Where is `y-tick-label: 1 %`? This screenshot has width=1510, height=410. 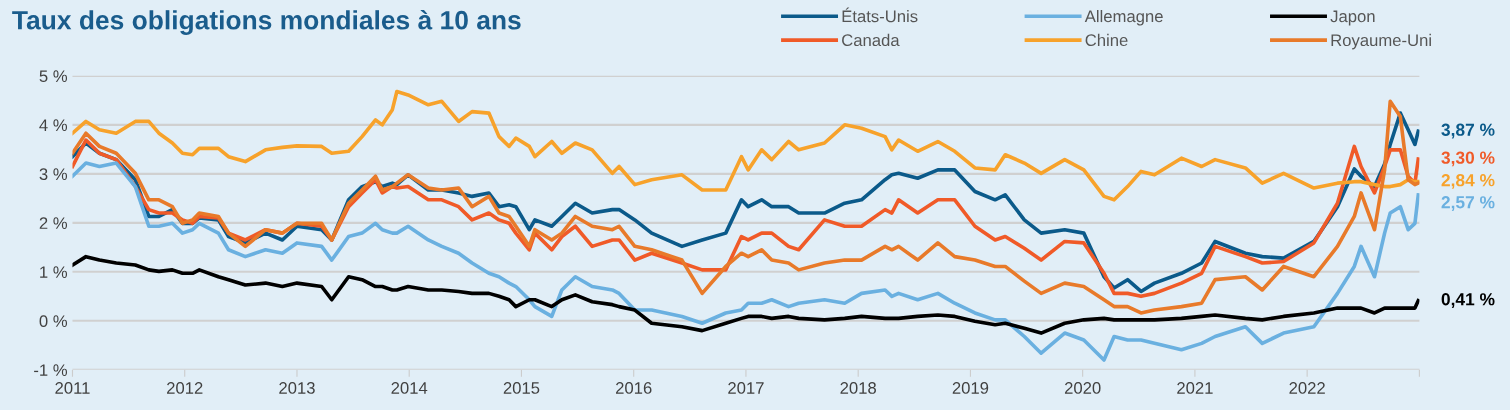 y-tick-label: 1 % is located at coordinates (54, 272).